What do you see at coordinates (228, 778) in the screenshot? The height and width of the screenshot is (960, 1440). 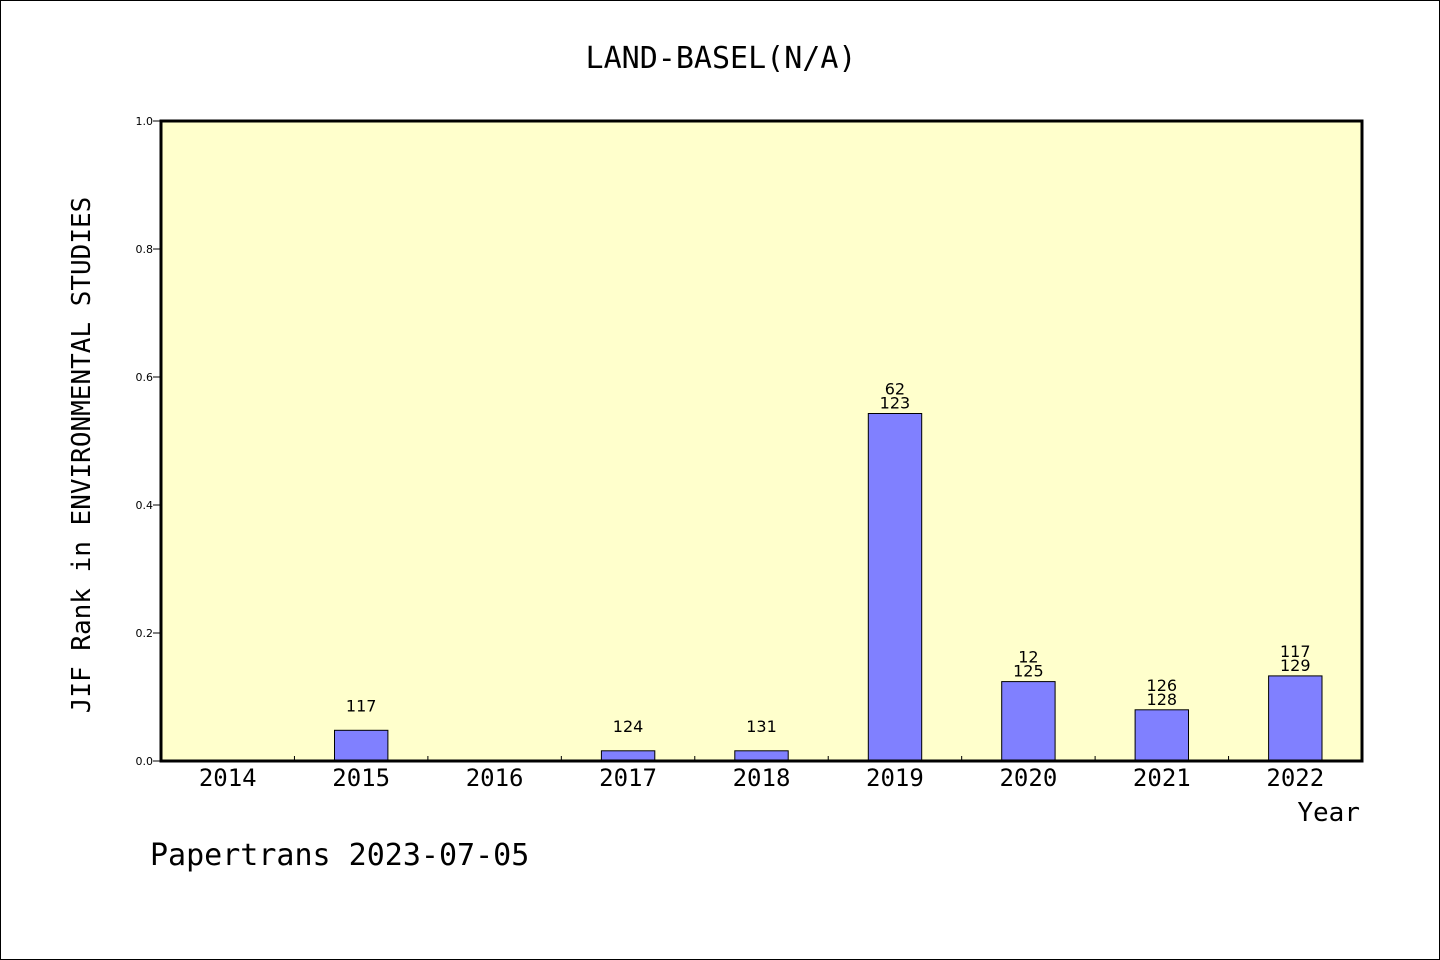 I see `x-tick-label-2014: 2014` at bounding box center [228, 778].